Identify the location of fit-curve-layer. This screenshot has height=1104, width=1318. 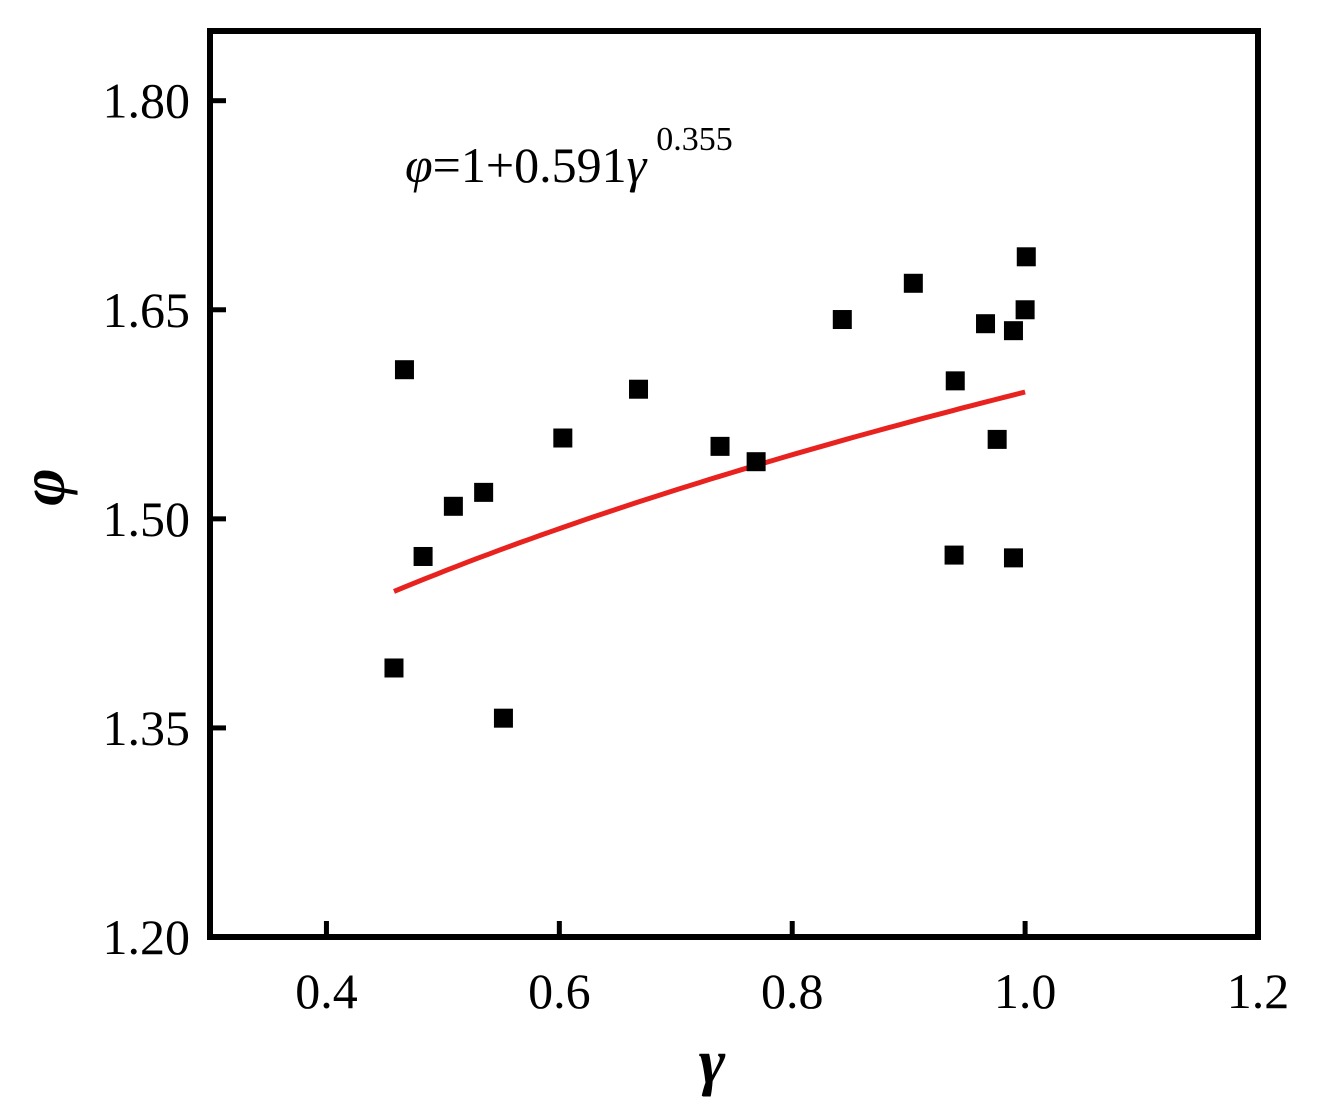
(709, 491).